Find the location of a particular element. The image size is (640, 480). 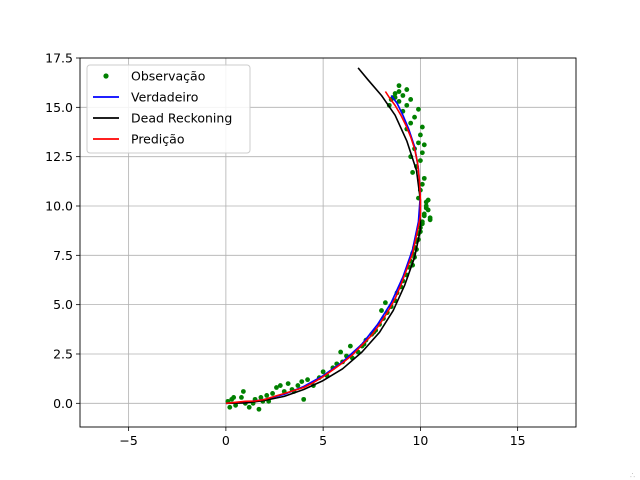

y-tick-label: 10.0 is located at coordinates (59, 205).